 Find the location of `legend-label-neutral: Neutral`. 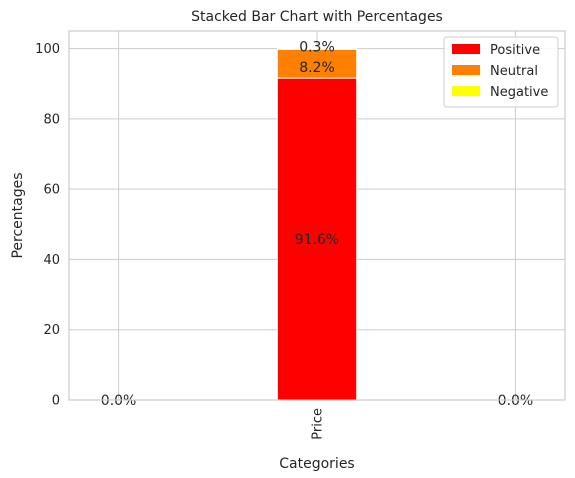

legend-label-neutral: Neutral is located at coordinates (514, 71).